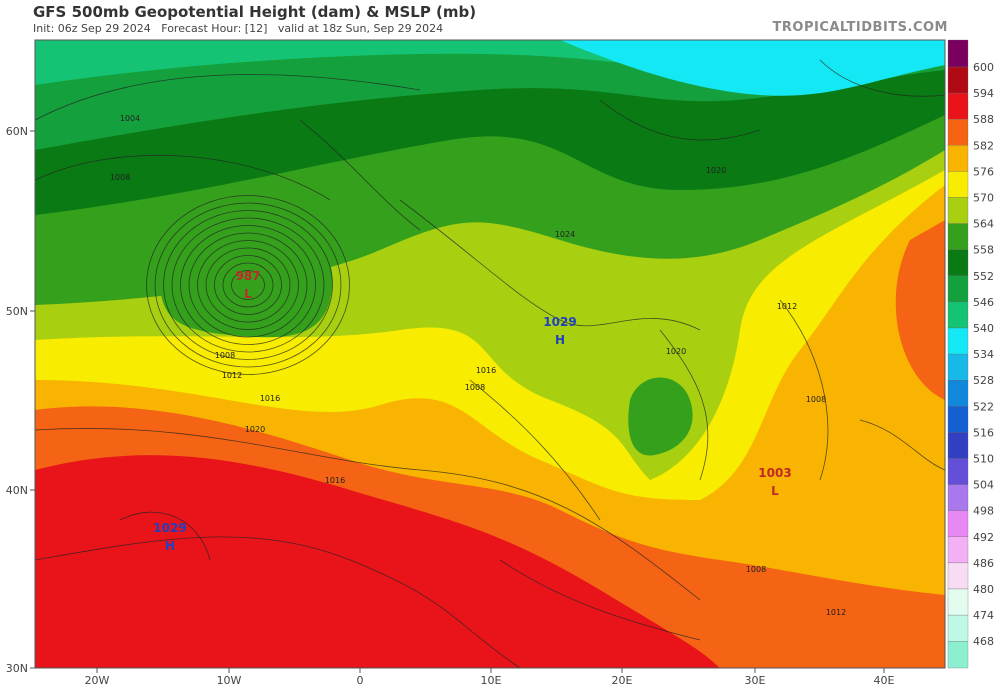 The width and height of the screenshot is (1000, 688). I want to click on colorbar-label: 546, so click(983, 302).